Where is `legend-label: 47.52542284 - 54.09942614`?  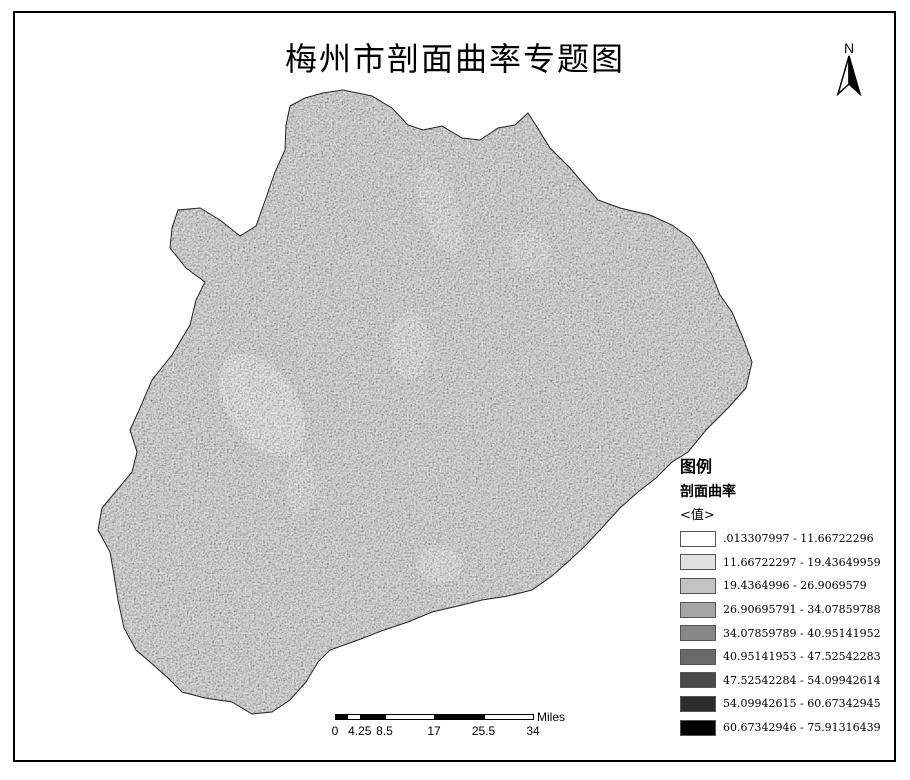
legend-label: 47.52542284 - 54.09942614 is located at coordinates (802, 680).